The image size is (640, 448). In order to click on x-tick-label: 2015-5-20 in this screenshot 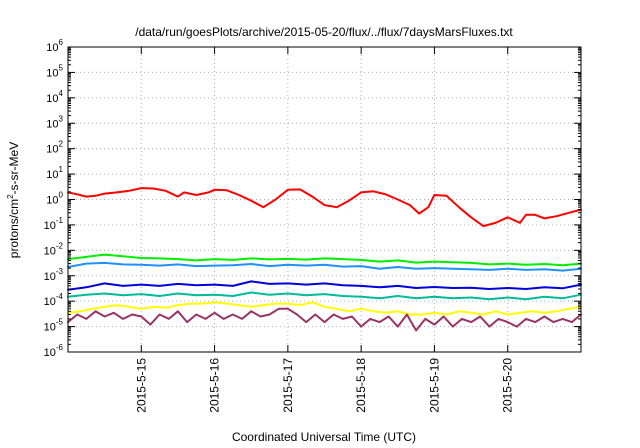, I will do `click(508, 385)`.